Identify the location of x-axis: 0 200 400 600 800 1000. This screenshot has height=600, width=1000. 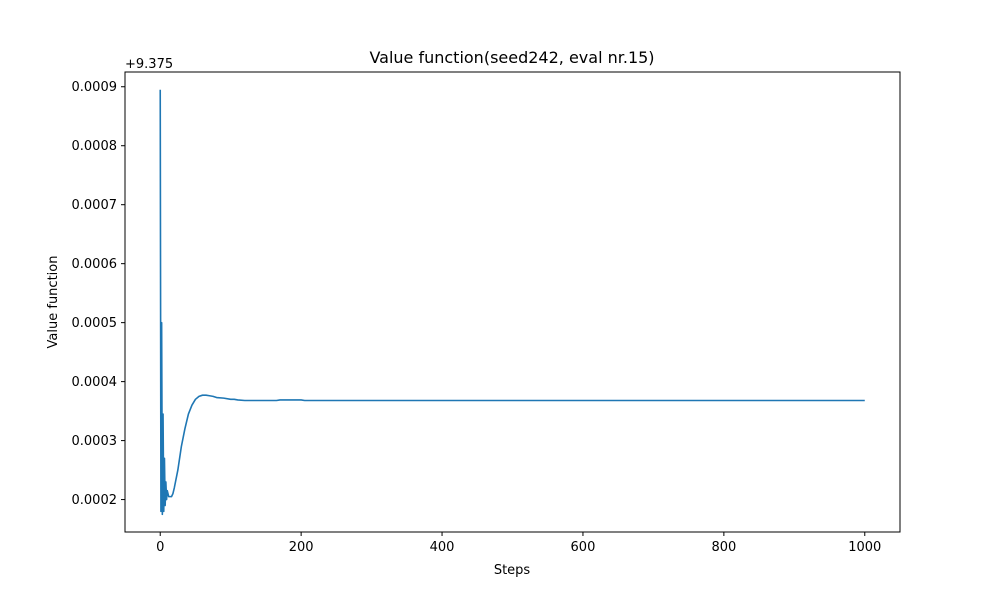
(518, 543).